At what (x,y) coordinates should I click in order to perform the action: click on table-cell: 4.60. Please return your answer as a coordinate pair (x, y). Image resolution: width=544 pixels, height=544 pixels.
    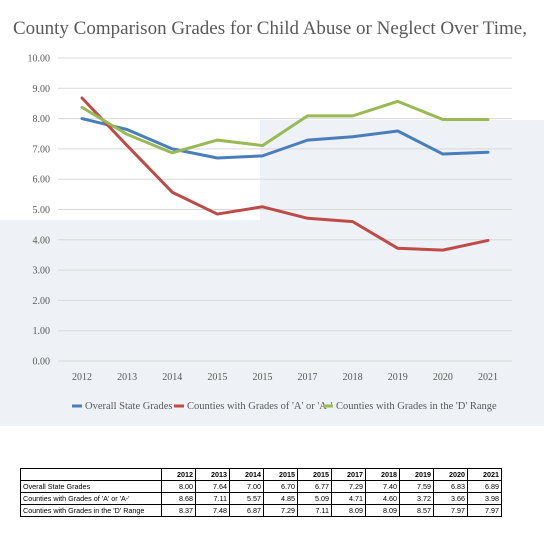
    Looking at the image, I should click on (382, 498).